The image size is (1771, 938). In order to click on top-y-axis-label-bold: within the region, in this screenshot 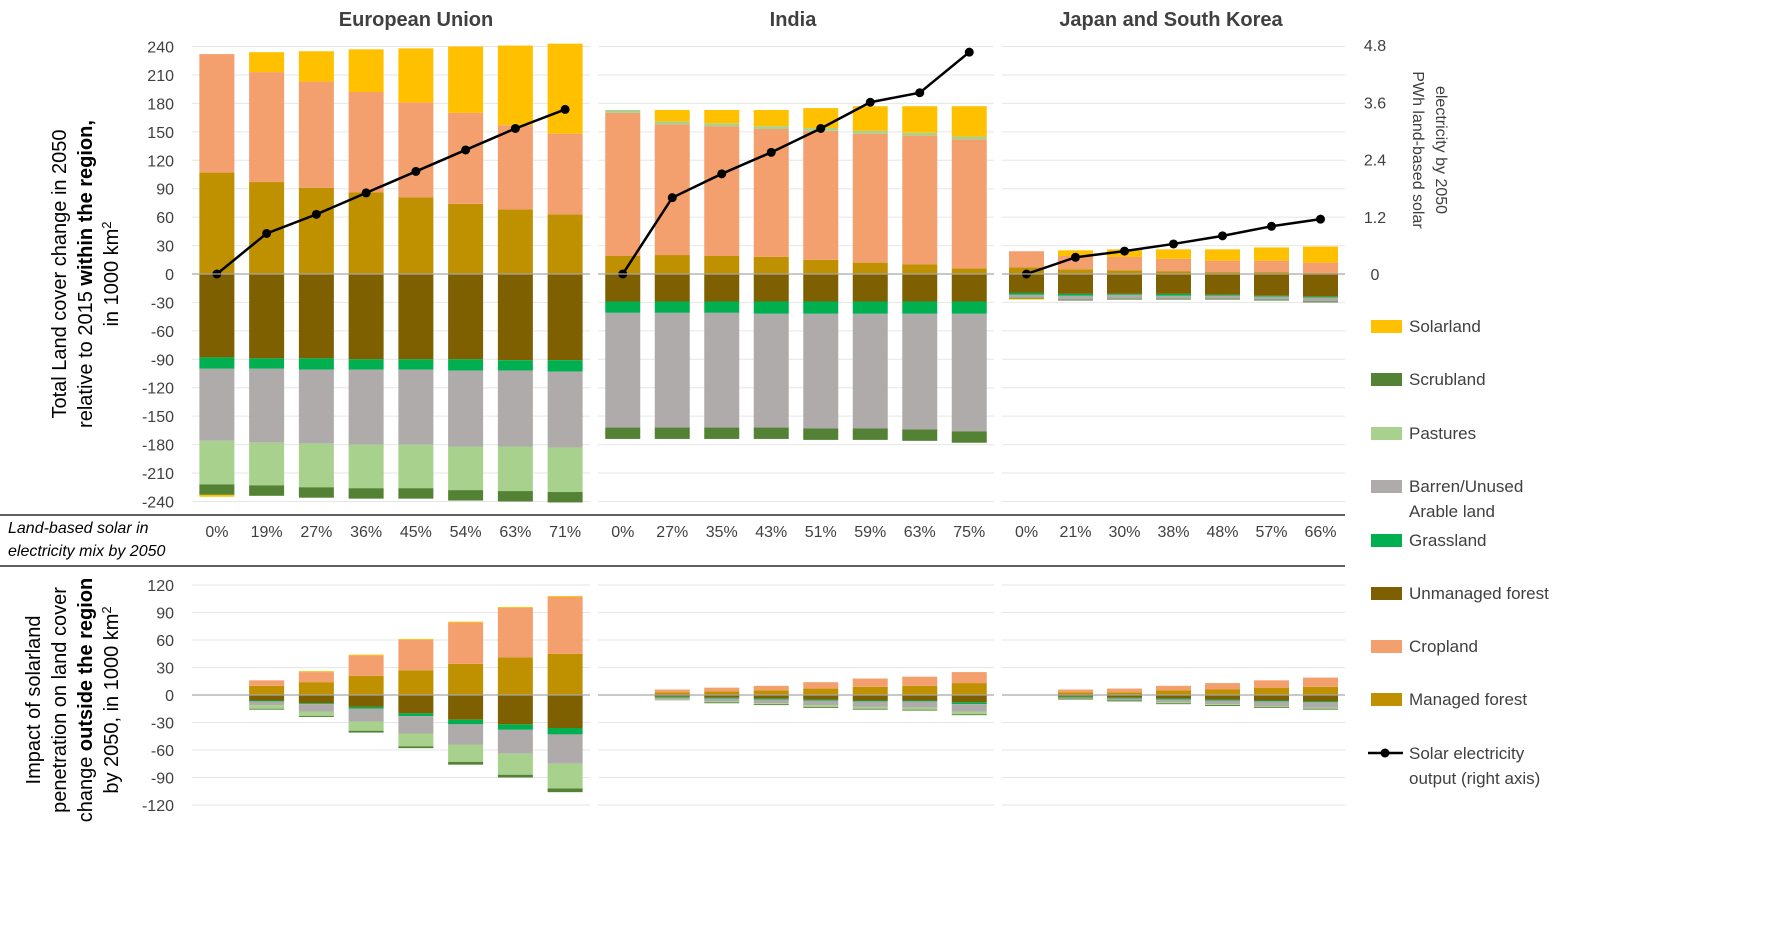, I will do `click(86, 203)`.